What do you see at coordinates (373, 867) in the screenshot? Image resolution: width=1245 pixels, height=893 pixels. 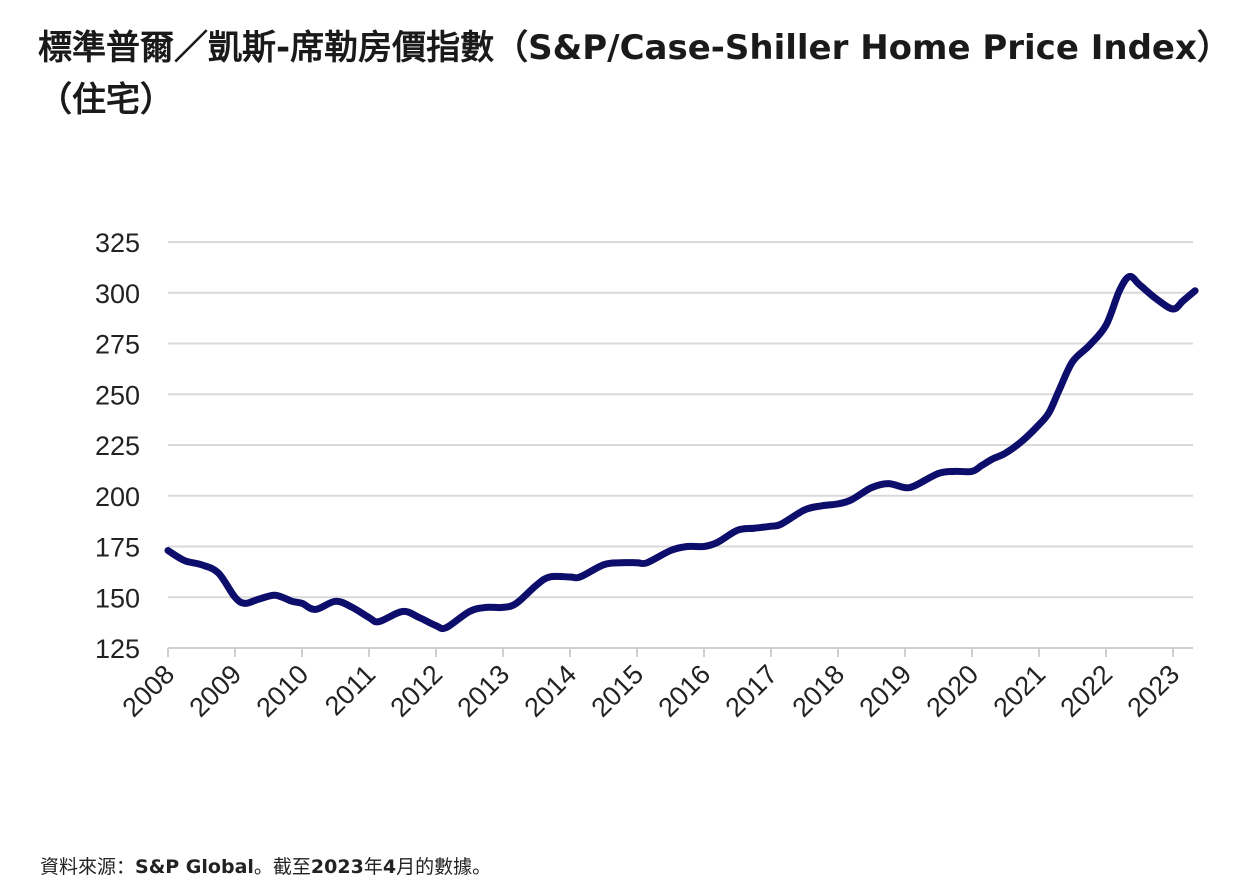 I see `footnote-year-suffix: 年` at bounding box center [373, 867].